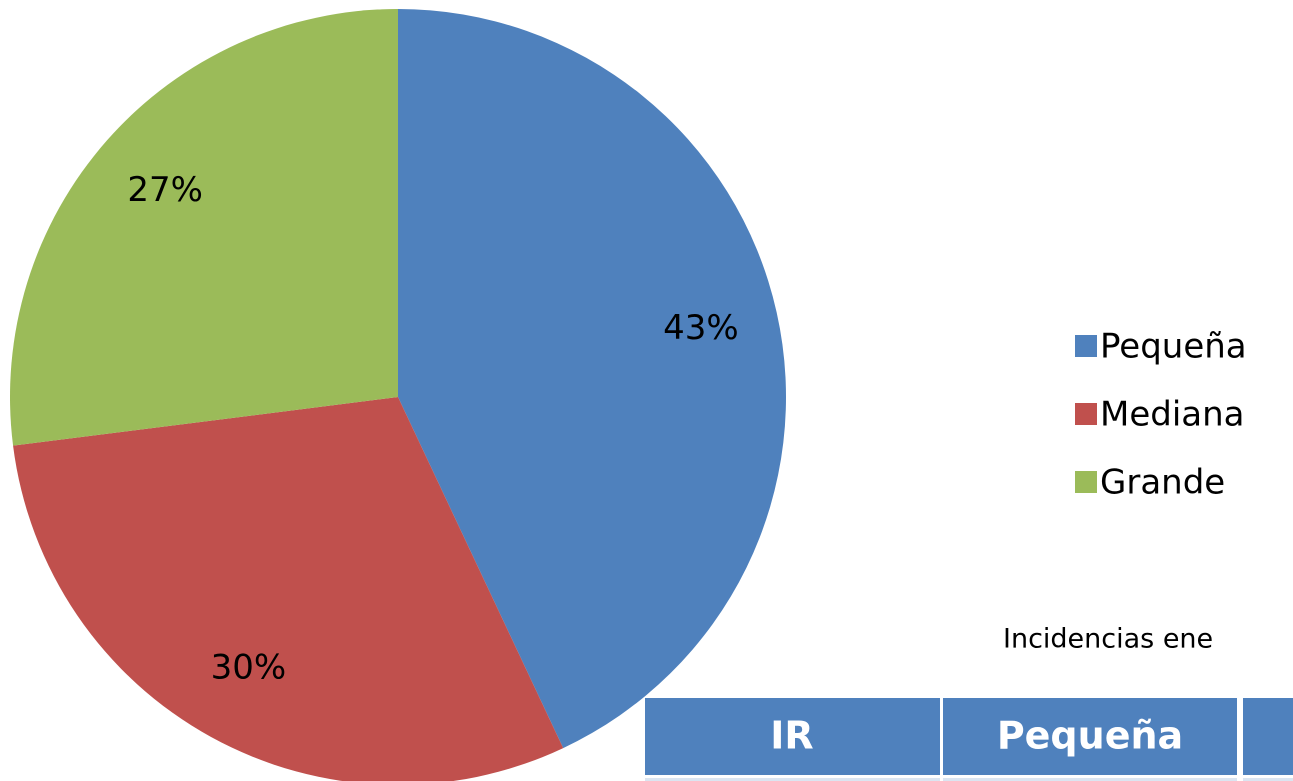  Describe the element at coordinates (1108, 639) in the screenshot. I see `caption: Incidencias ene` at that location.